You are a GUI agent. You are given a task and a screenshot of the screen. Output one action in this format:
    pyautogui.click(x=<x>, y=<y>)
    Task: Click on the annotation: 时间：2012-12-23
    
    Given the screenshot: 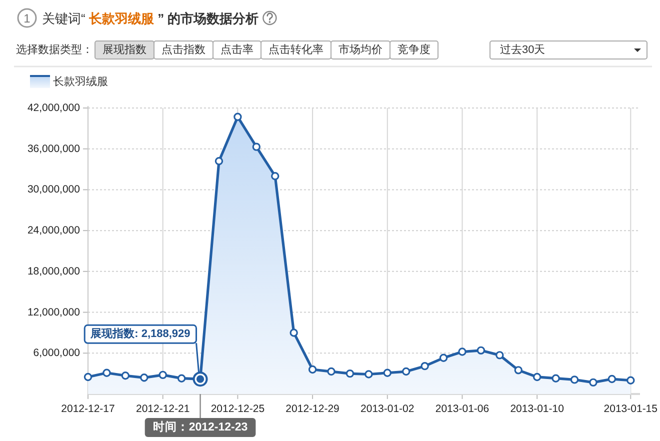 What is the action you would take?
    pyautogui.click(x=200, y=427)
    